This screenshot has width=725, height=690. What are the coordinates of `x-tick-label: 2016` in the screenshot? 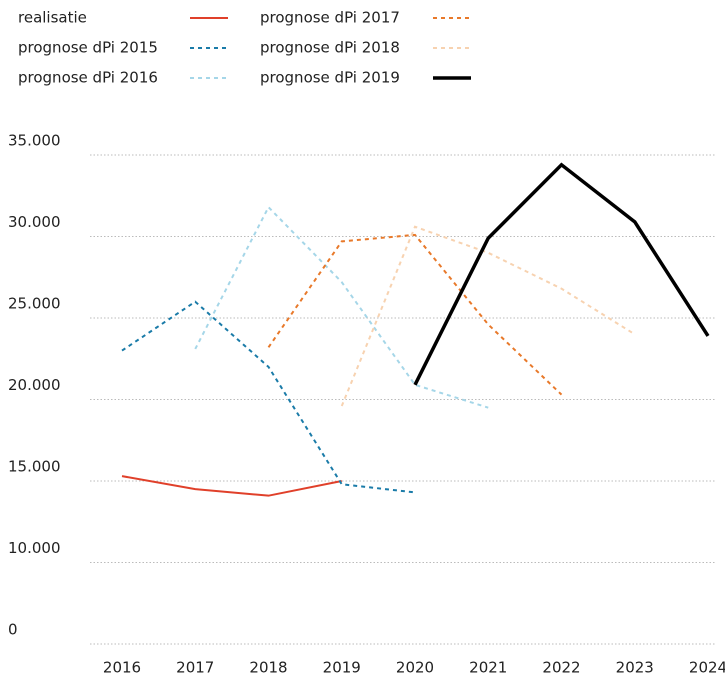 It's located at (122, 668).